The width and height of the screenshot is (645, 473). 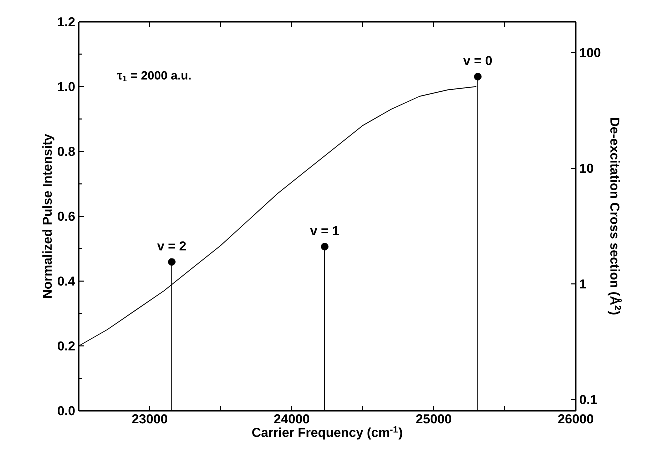 What do you see at coordinates (615, 216) in the screenshot?
I see `y2-axis-title: De-excitation Cross section (Å$^{2}$)` at bounding box center [615, 216].